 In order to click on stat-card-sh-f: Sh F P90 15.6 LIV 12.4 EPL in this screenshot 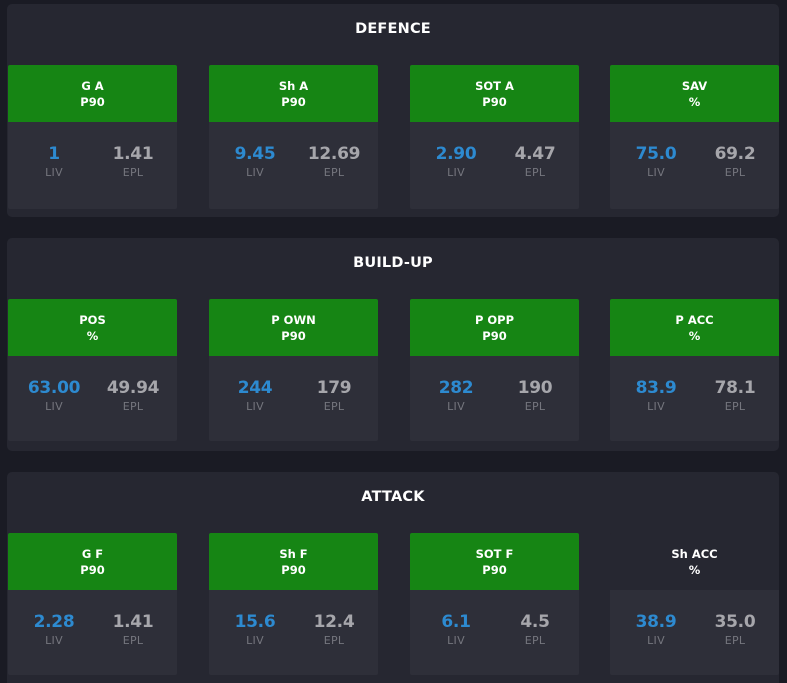, I will do `click(293, 604)`.